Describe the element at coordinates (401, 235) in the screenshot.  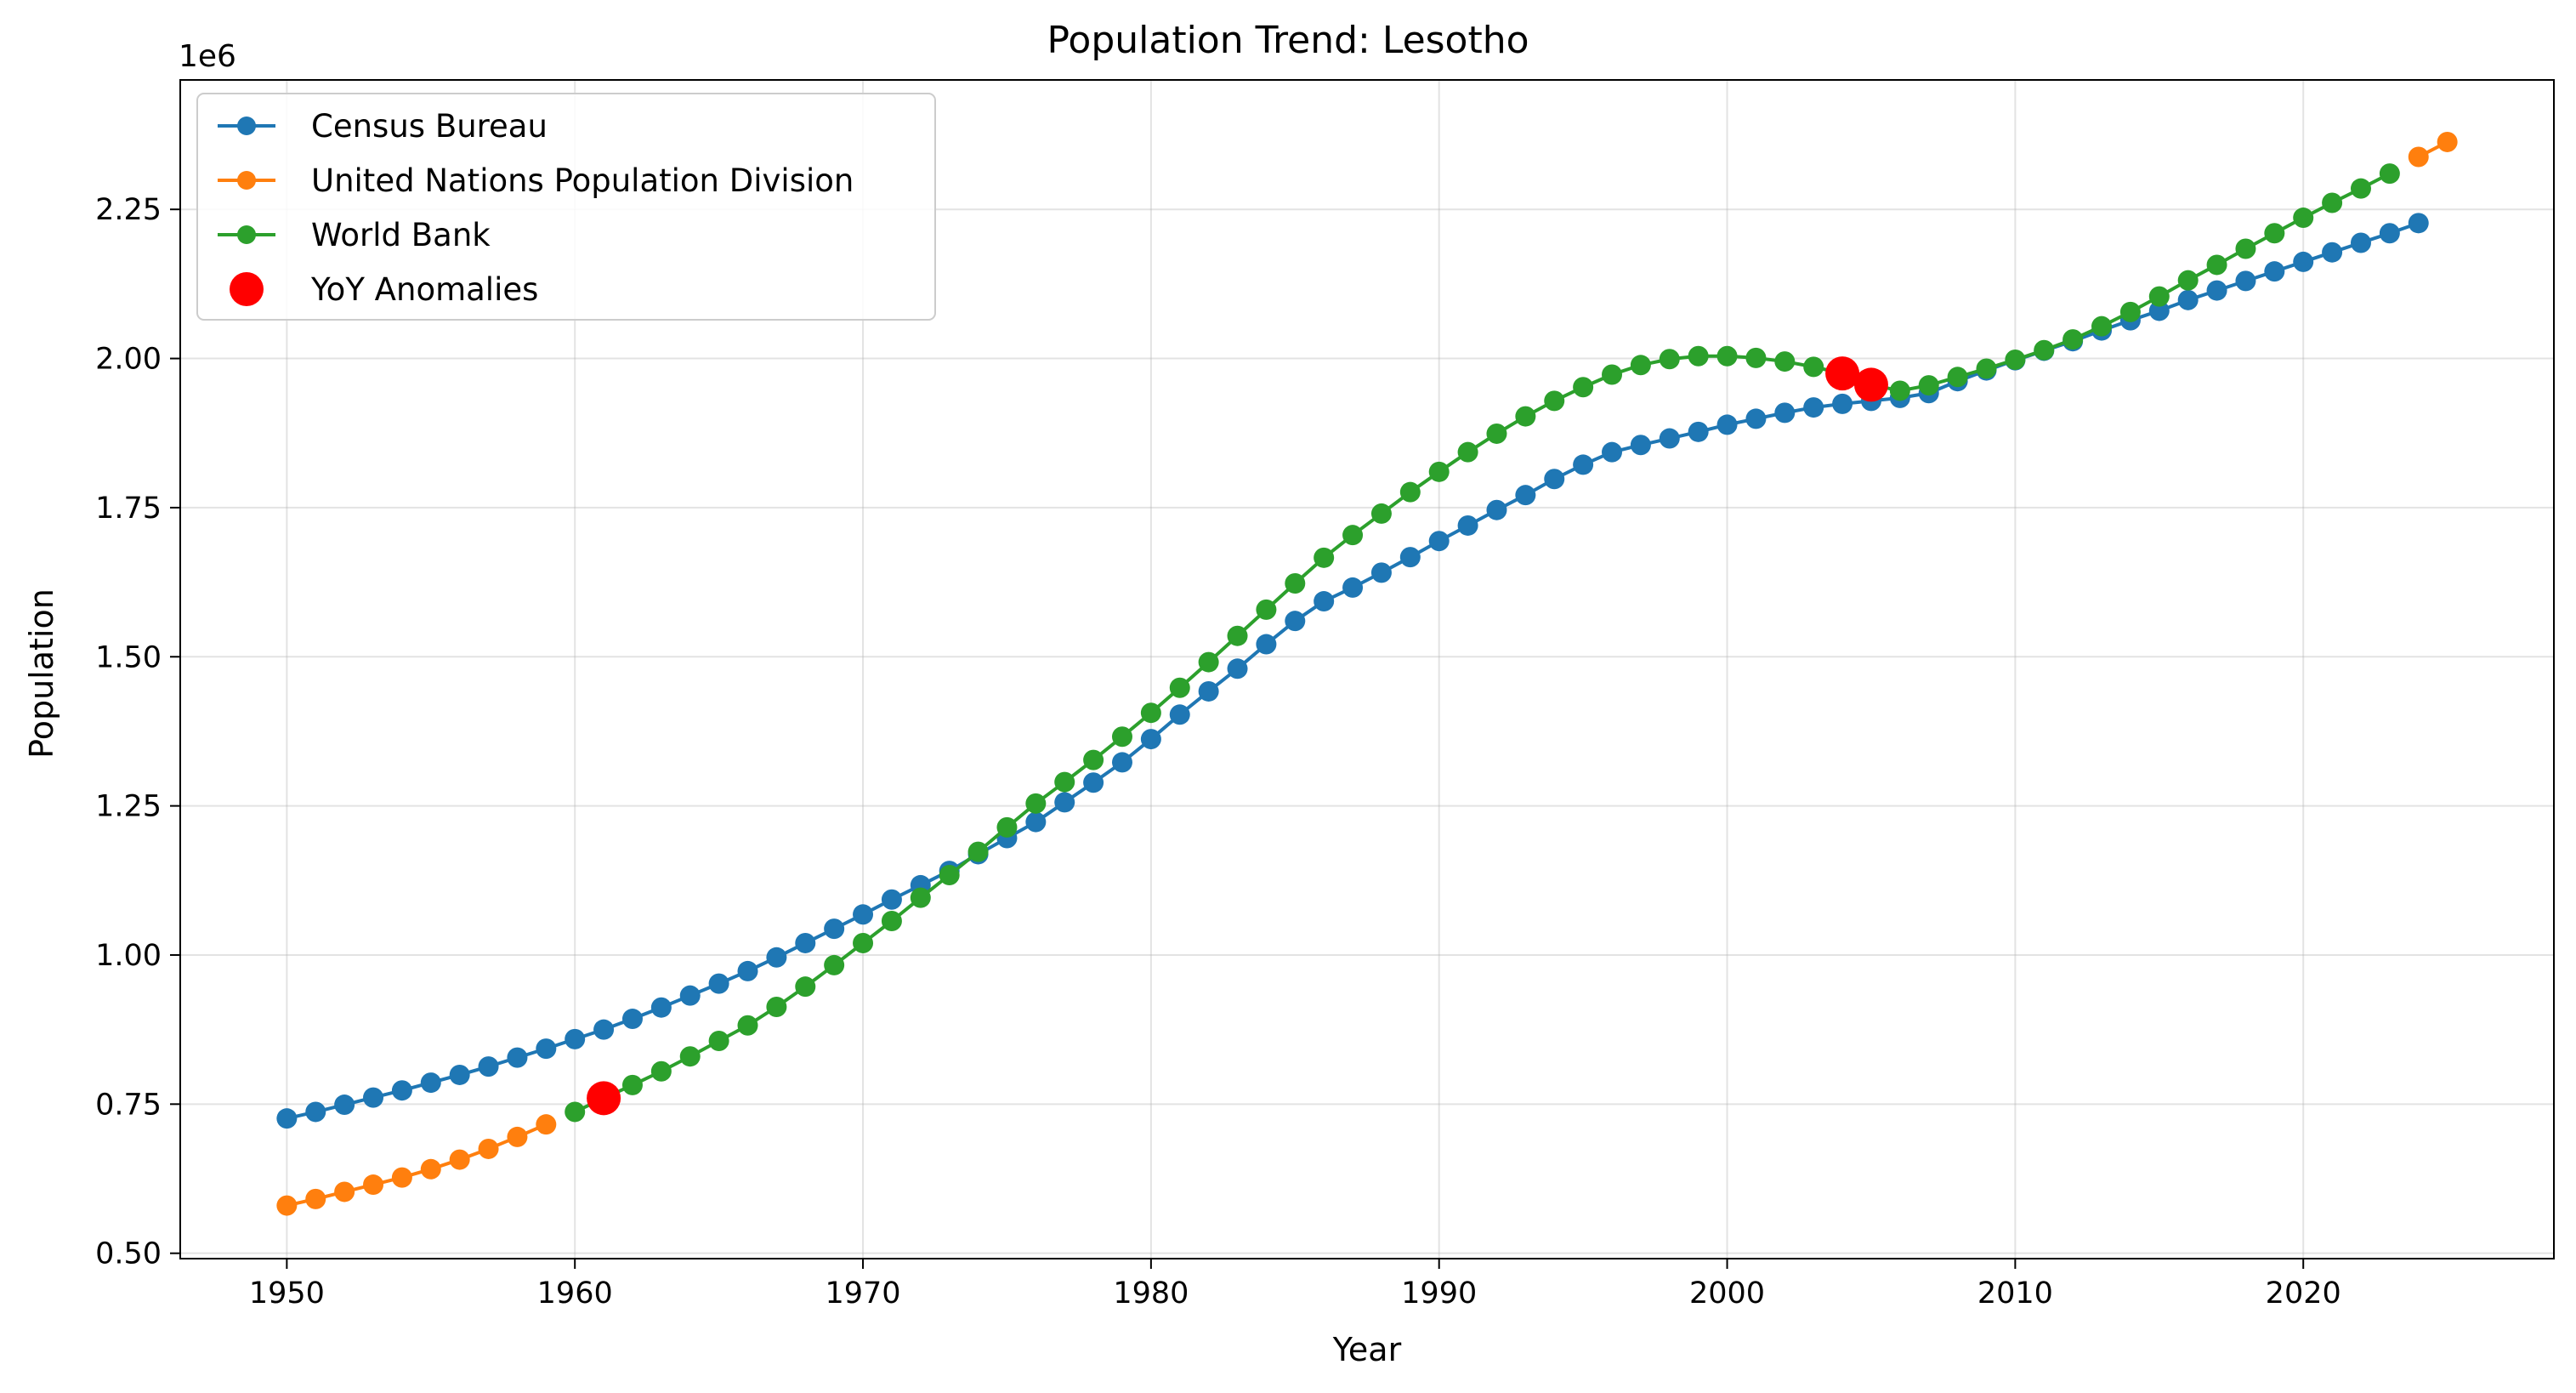
I see `legend-label-world-bank: World Bank` at that location.